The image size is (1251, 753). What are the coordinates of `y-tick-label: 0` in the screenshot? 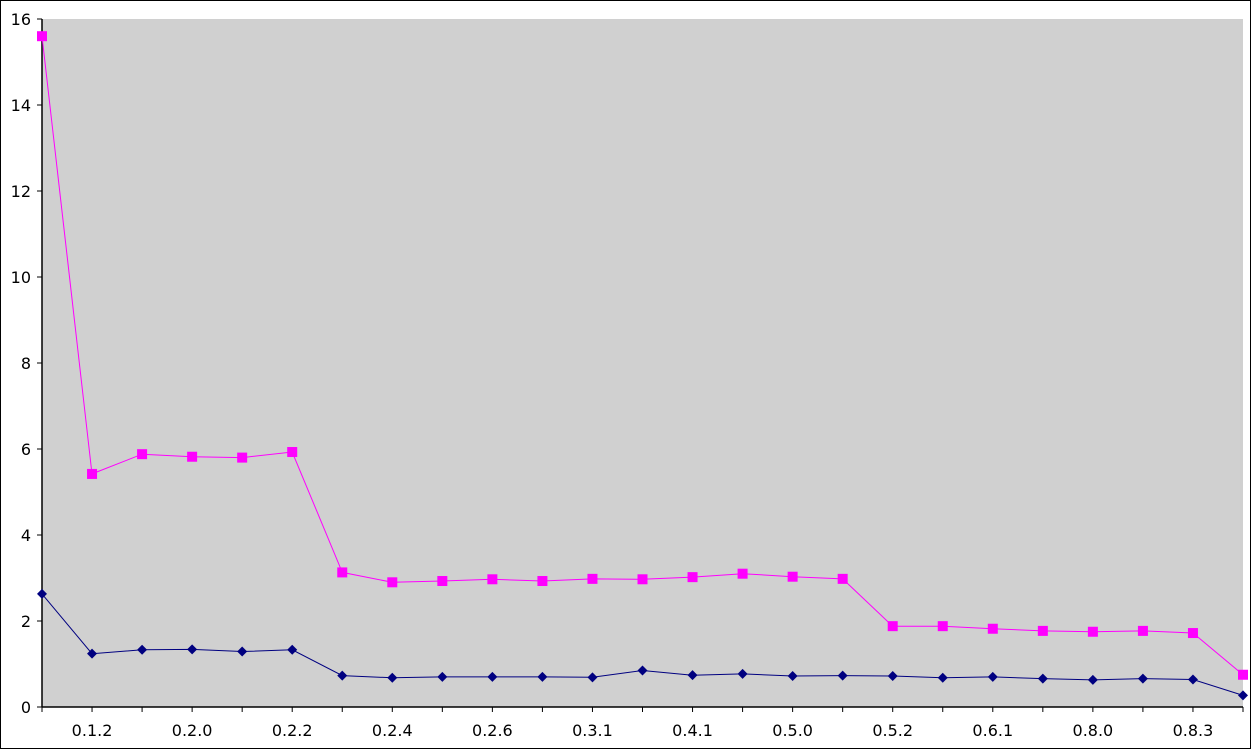 It's located at (26, 707).